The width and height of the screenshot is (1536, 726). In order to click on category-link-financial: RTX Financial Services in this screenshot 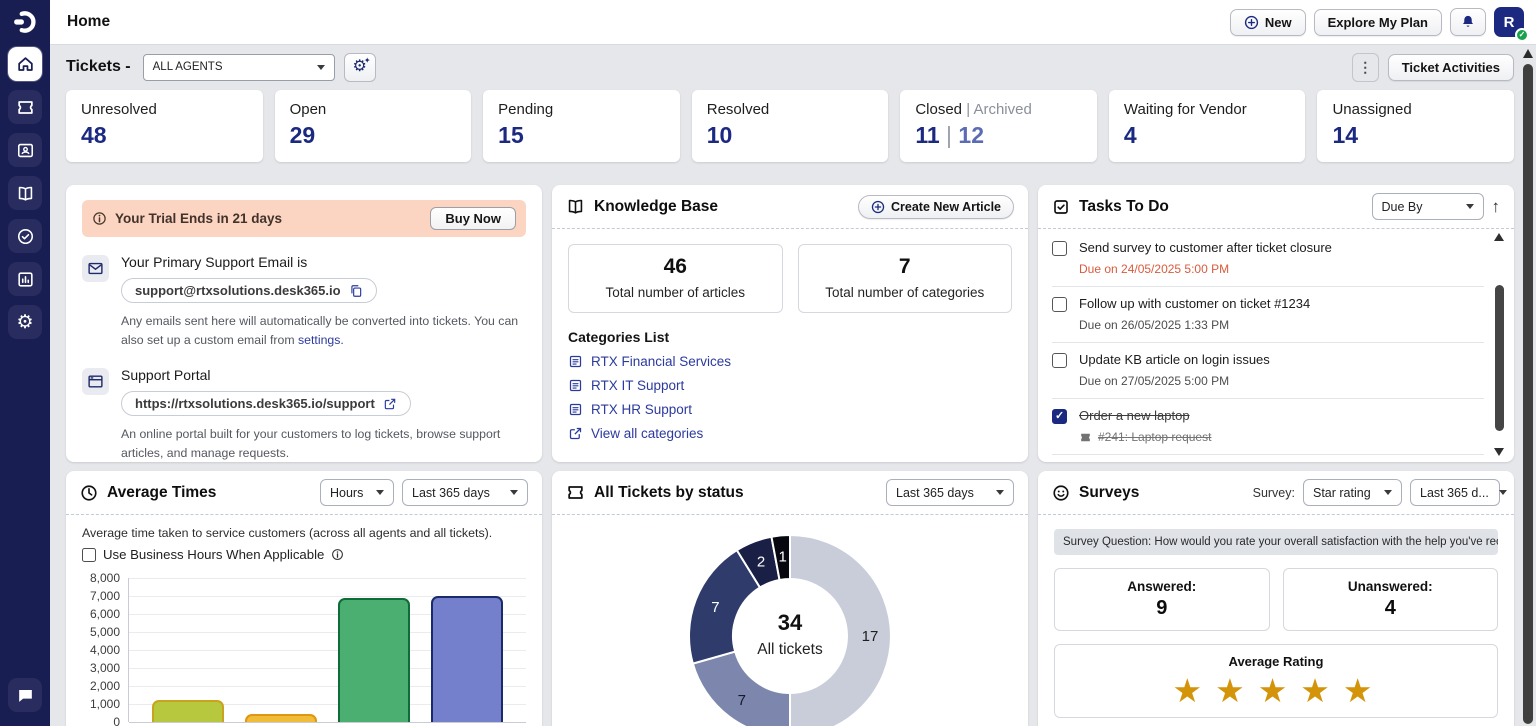, I will do `click(790, 361)`.